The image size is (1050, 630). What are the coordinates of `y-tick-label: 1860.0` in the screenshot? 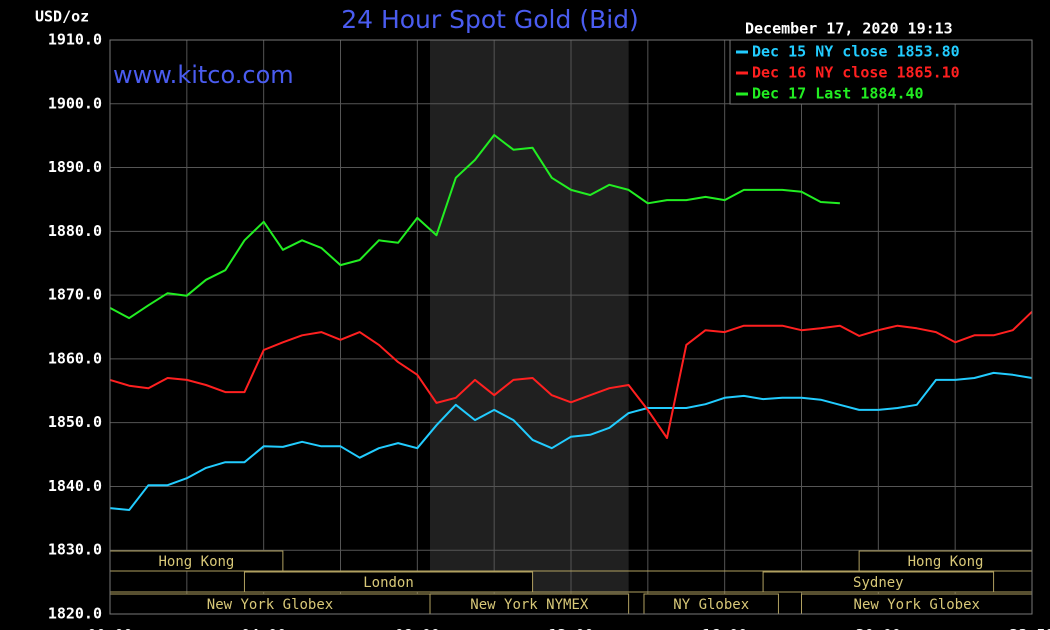 It's located at (75, 358).